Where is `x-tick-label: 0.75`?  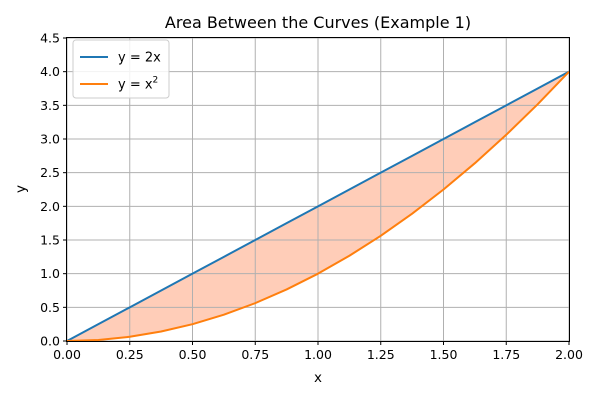 x-tick-label: 0.75 is located at coordinates (255, 354).